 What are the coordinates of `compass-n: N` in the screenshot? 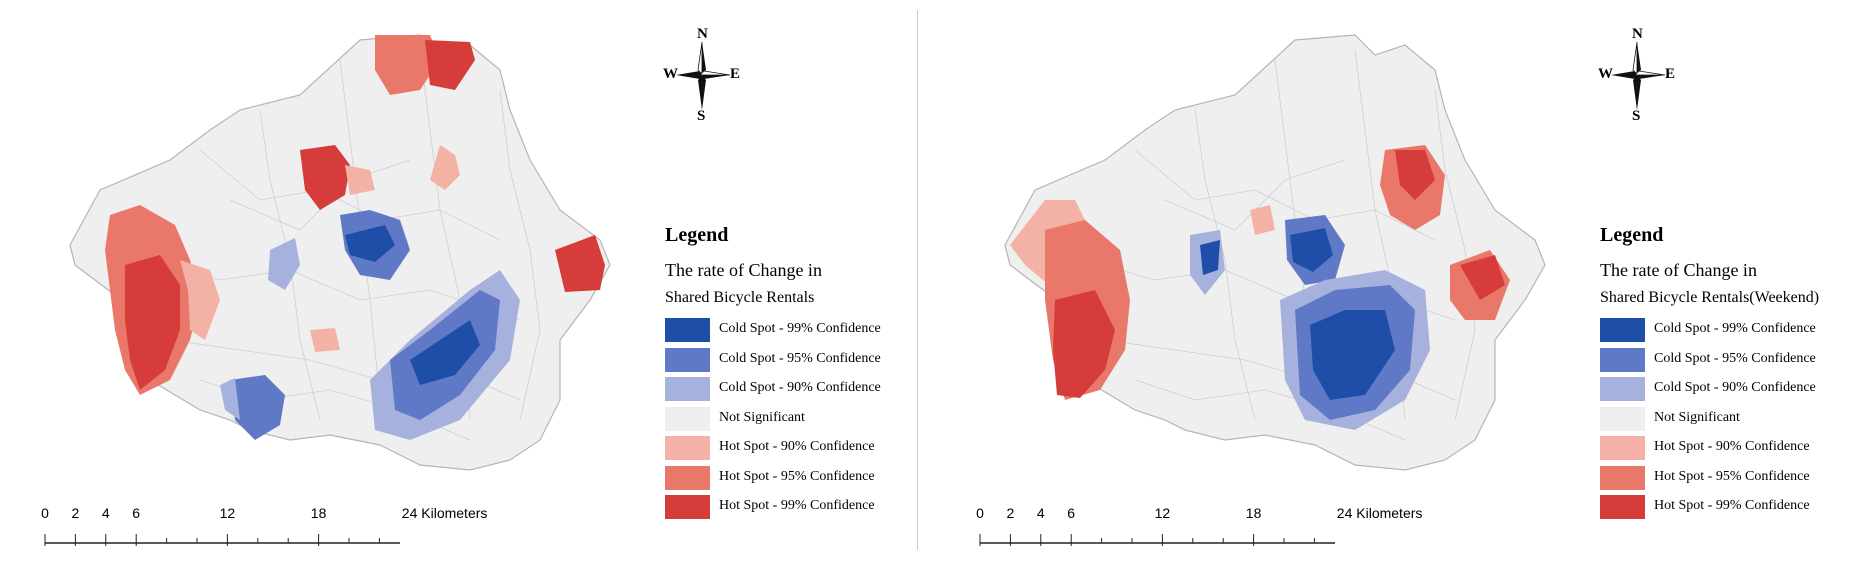 It's located at (702, 34).